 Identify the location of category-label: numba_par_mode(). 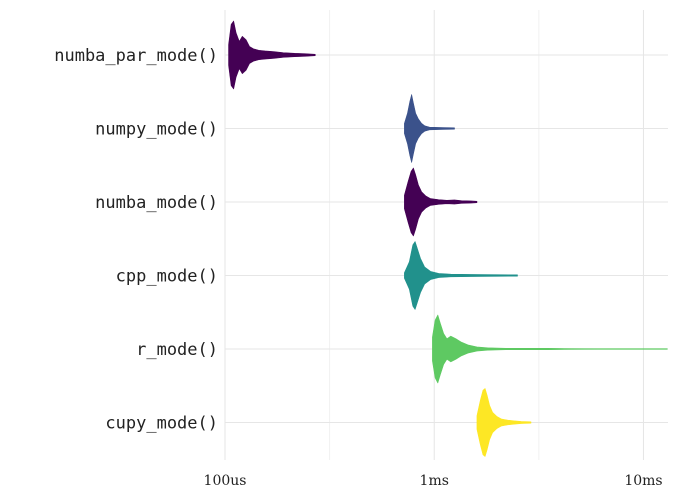
(136, 56).